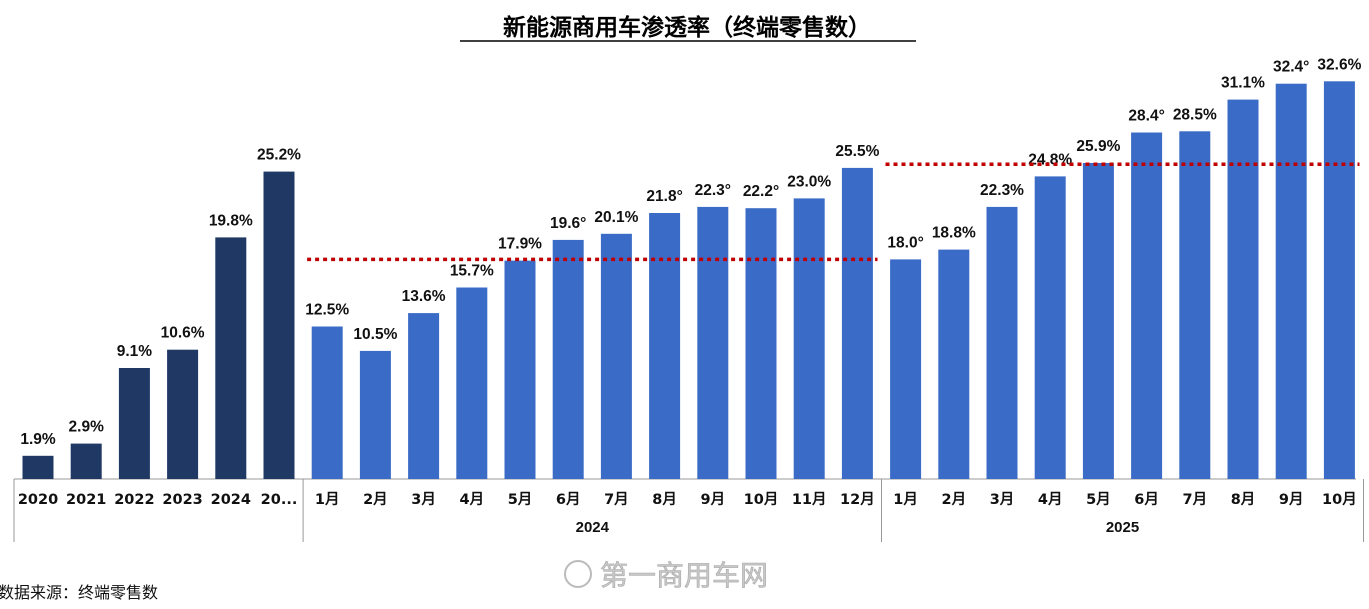 Image resolution: width=1369 pixels, height=609 pixels. What do you see at coordinates (1098, 146) in the screenshot?
I see `data-label-2025-5月: 25.9%` at bounding box center [1098, 146].